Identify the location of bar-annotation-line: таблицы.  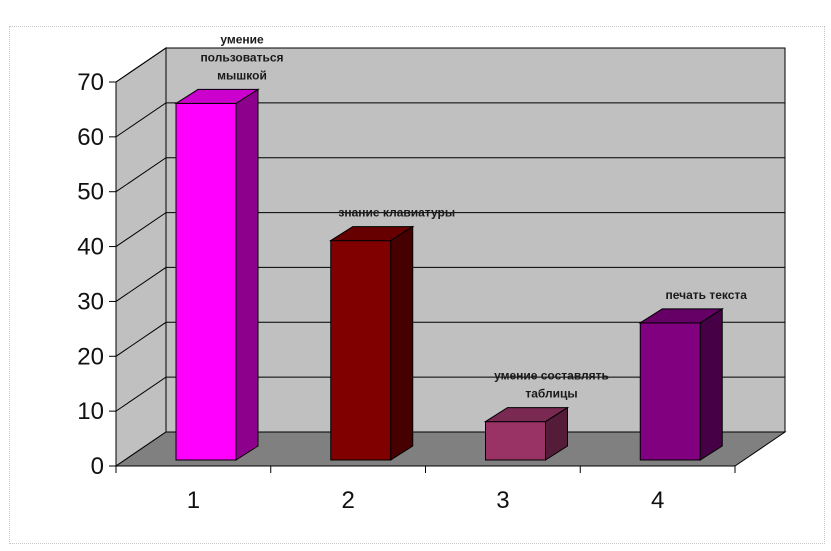
(551, 394).